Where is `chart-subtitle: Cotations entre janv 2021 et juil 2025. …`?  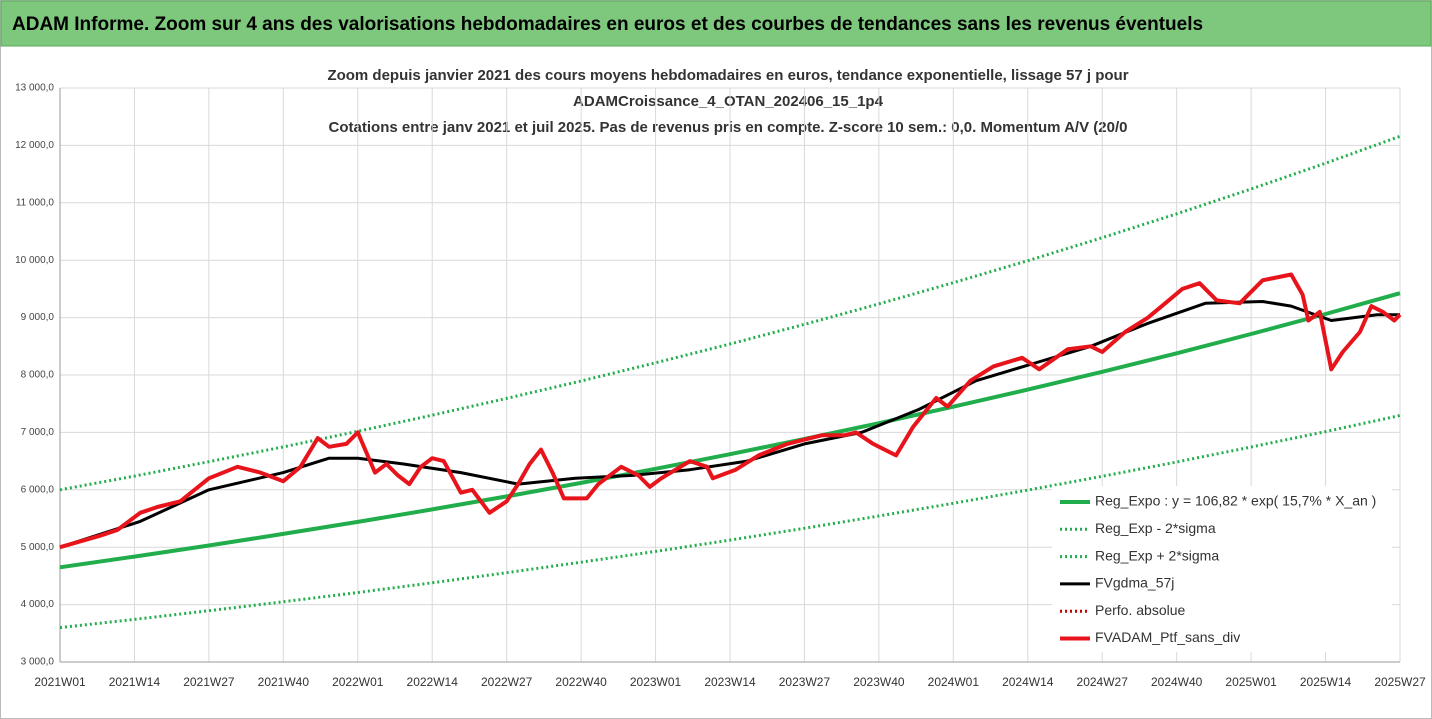
chart-subtitle: Cotations entre janv 2021 et juil 2025. … is located at coordinates (728, 127).